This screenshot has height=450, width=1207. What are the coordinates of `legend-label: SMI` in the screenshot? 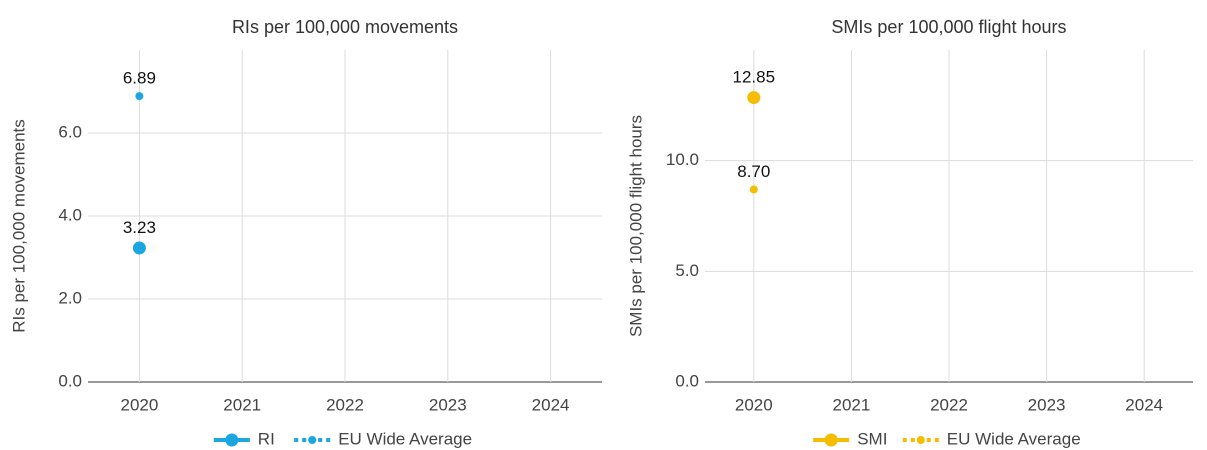 It's located at (872, 438).